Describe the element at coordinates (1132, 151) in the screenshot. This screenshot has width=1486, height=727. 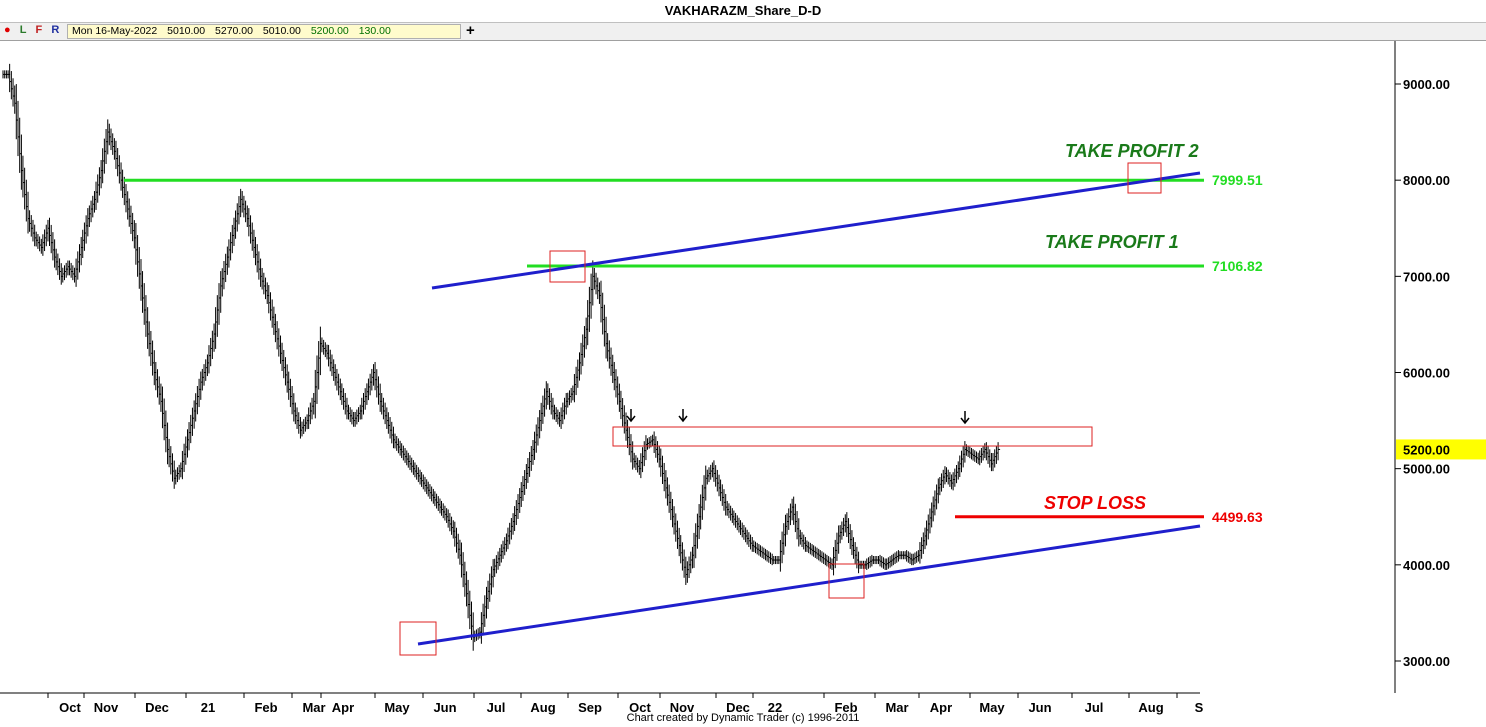
I see `take-profit-2-label: TAKE PROFIT 2` at that location.